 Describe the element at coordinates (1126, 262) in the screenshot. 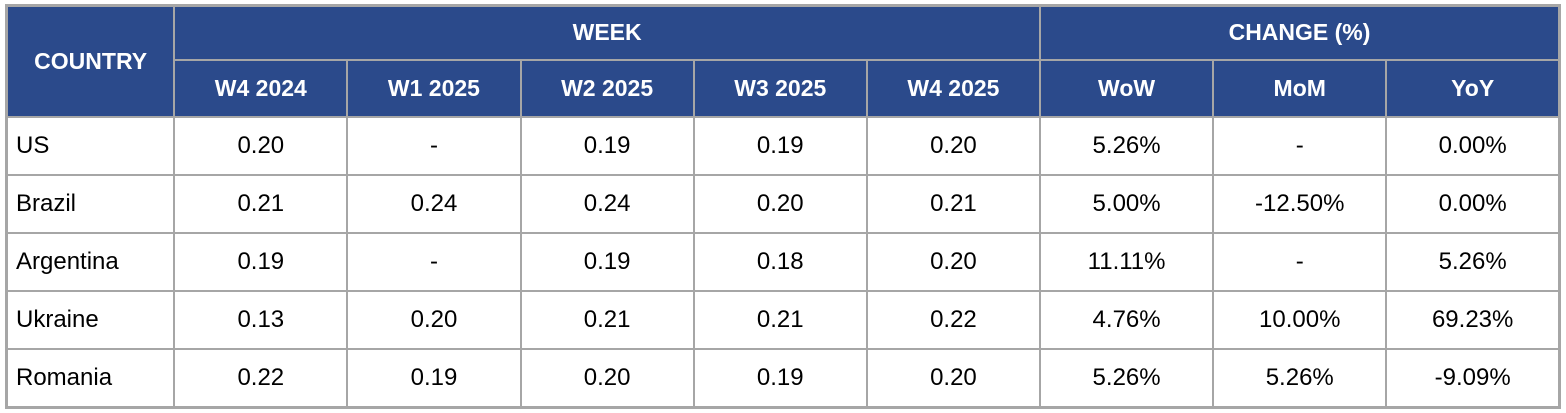

I see `change-value-cell: 11.11%` at that location.